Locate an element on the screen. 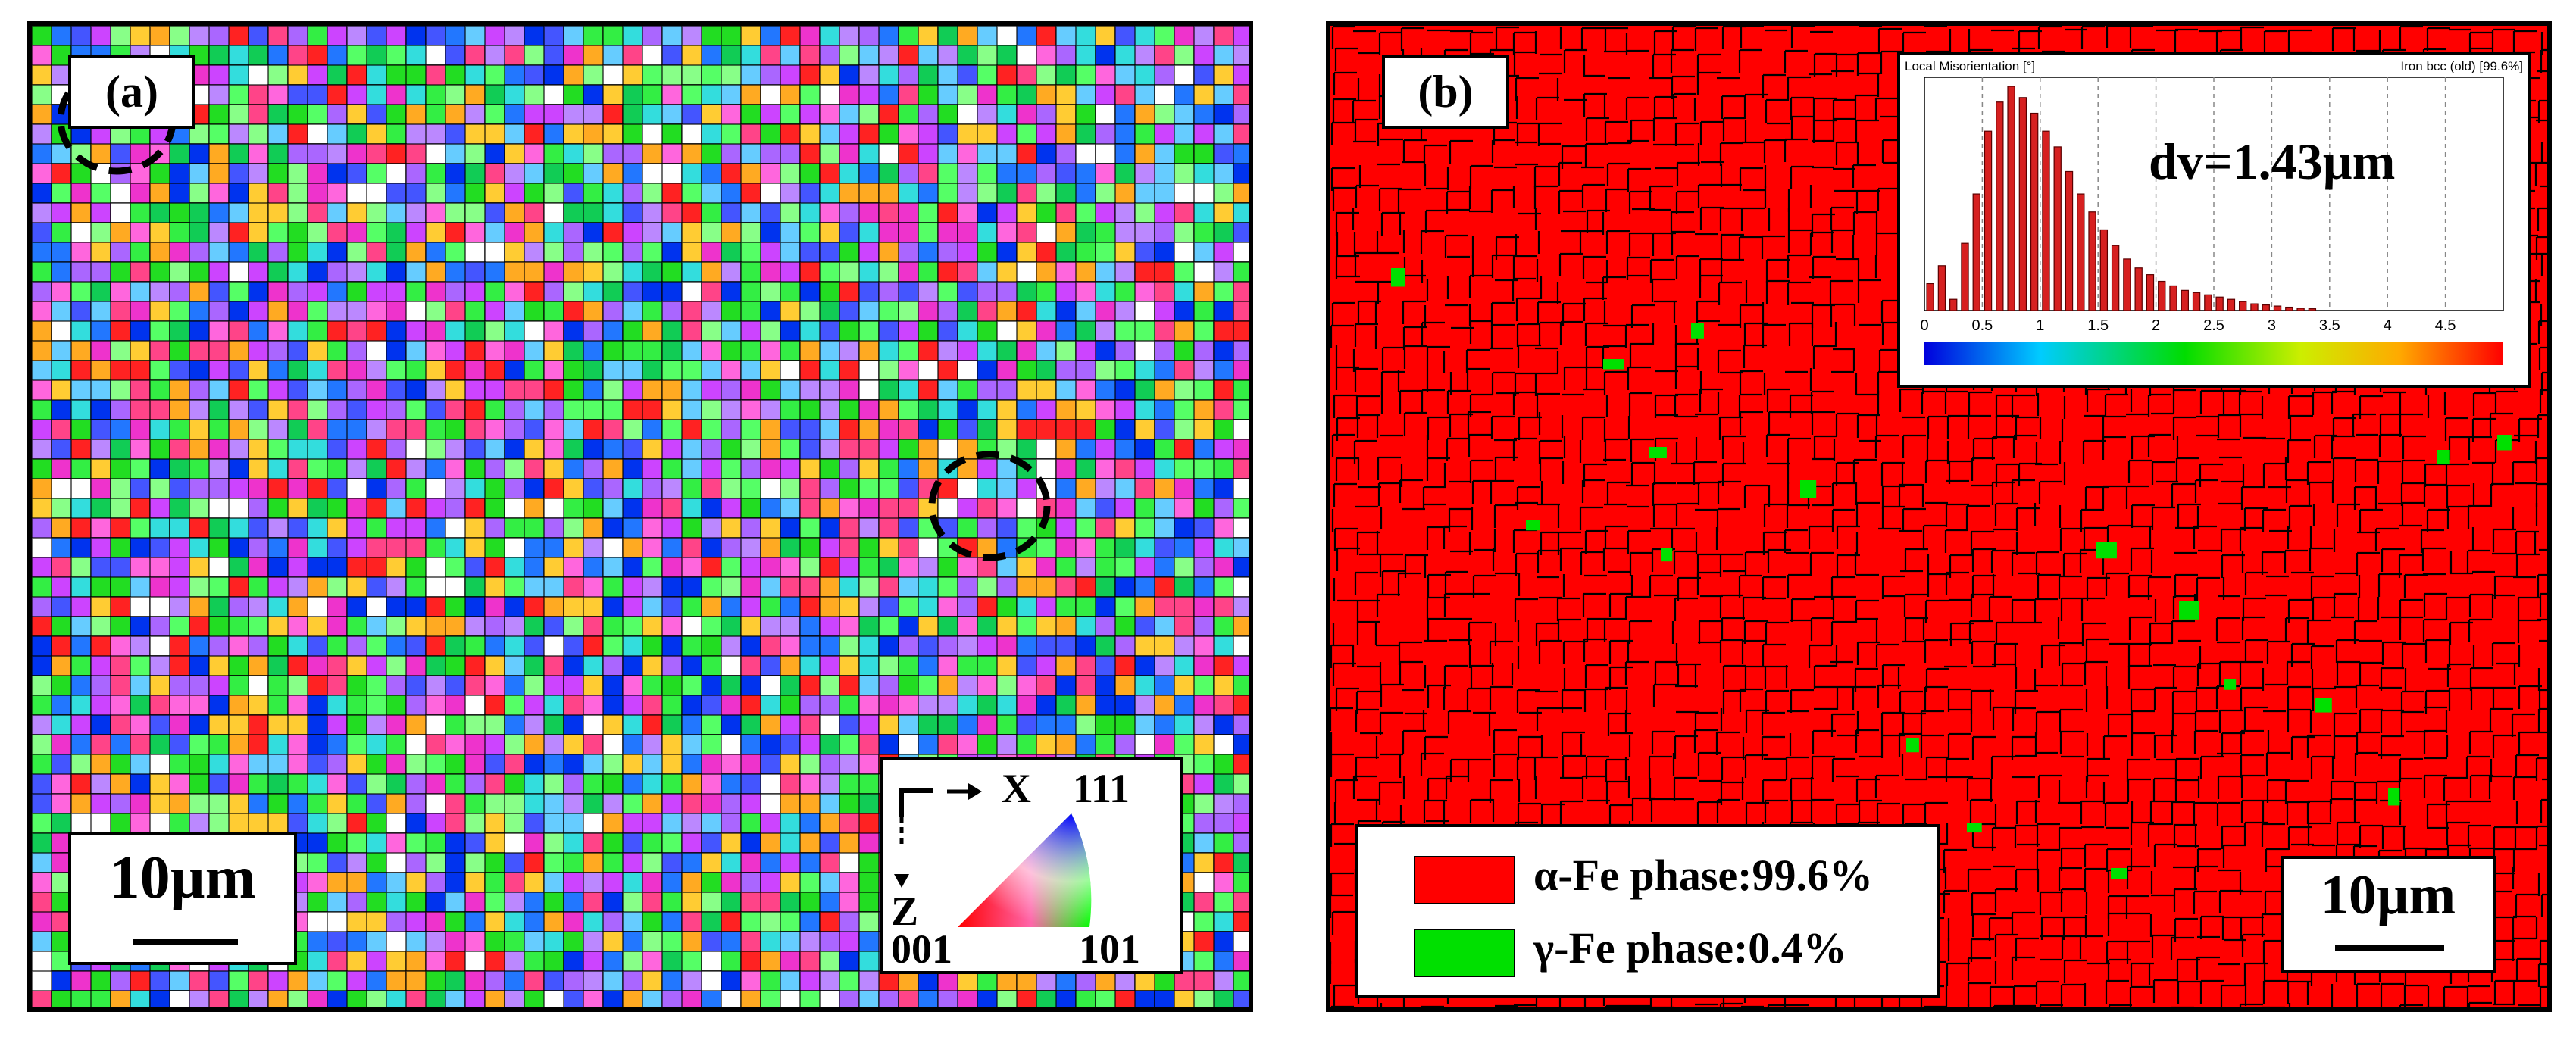  gamma-fe-label: γ-Fe phase:0.4% is located at coordinates (1690, 948).